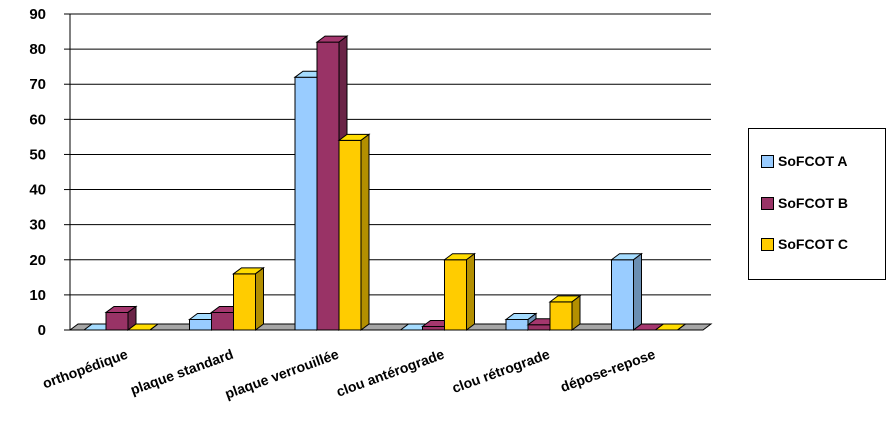 The image size is (896, 444). I want to click on y-tick-label: 70, so click(37, 84).